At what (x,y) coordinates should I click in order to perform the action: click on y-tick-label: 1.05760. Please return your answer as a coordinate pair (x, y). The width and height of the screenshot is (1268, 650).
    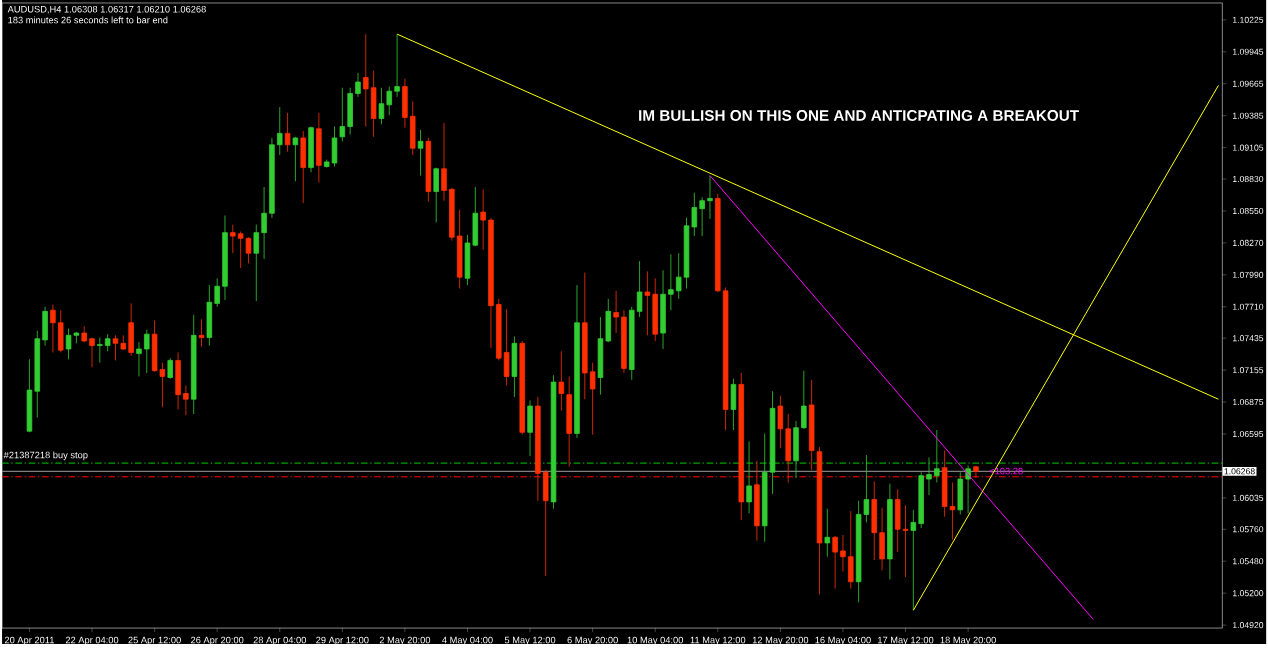
    Looking at the image, I should click on (1248, 529).